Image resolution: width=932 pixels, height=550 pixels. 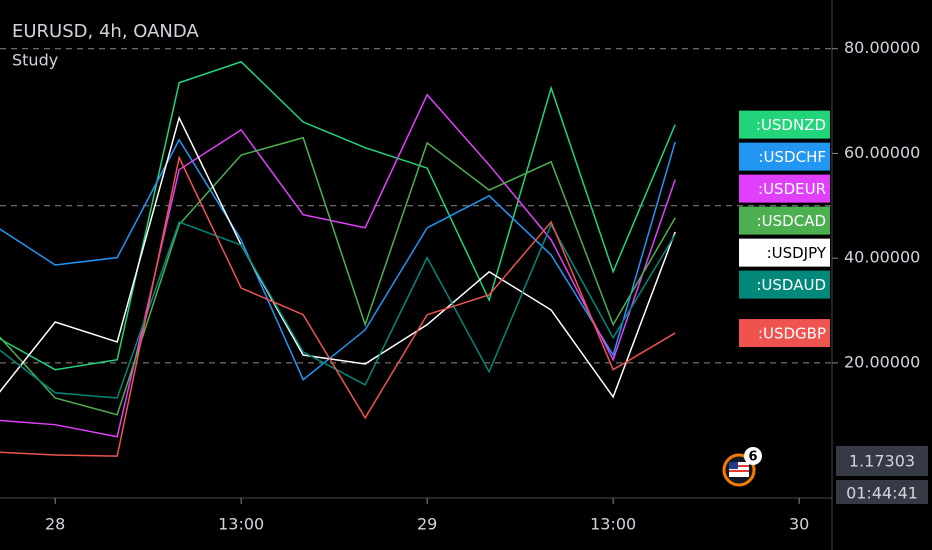 I want to click on legend-label: :USDGBP, so click(x=792, y=334).